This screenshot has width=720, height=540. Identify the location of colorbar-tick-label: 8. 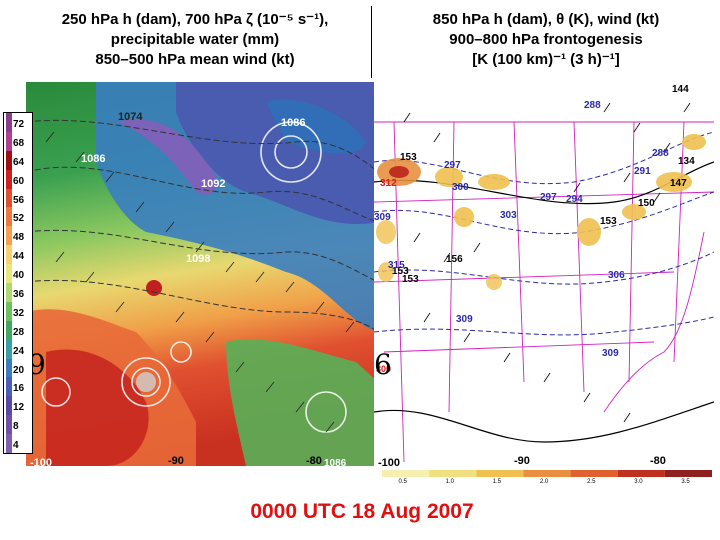
(16, 427).